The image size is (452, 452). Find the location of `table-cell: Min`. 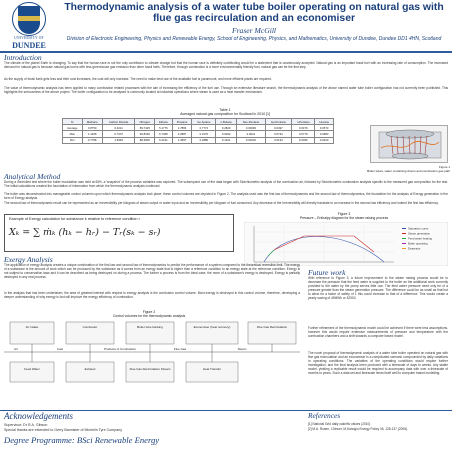

table-cell: Min is located at coordinates (72, 140).